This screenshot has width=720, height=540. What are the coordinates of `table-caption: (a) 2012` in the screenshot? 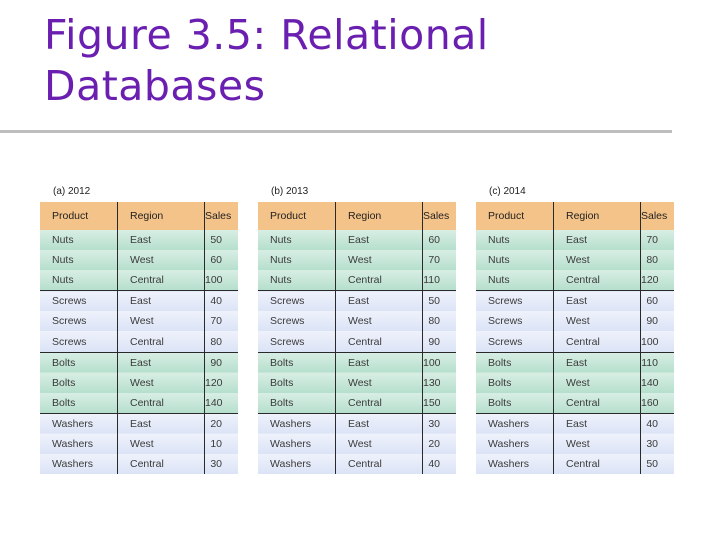 It's located at (72, 191).